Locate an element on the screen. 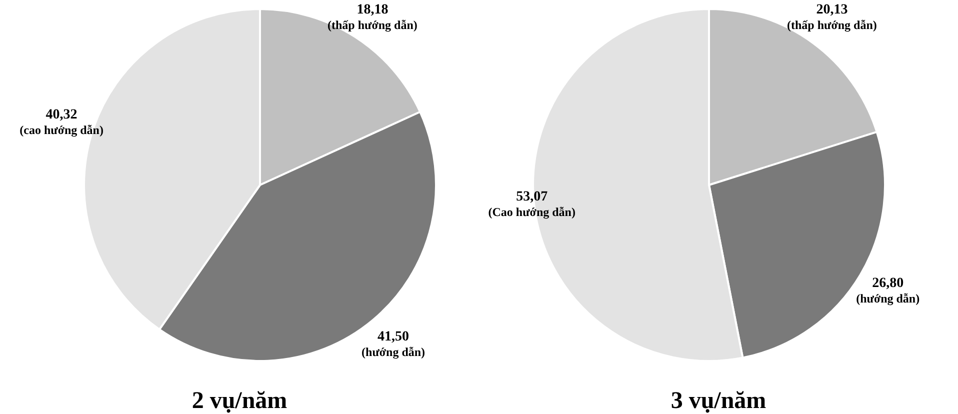 The height and width of the screenshot is (414, 958). data-label: 41,50 is located at coordinates (394, 336).